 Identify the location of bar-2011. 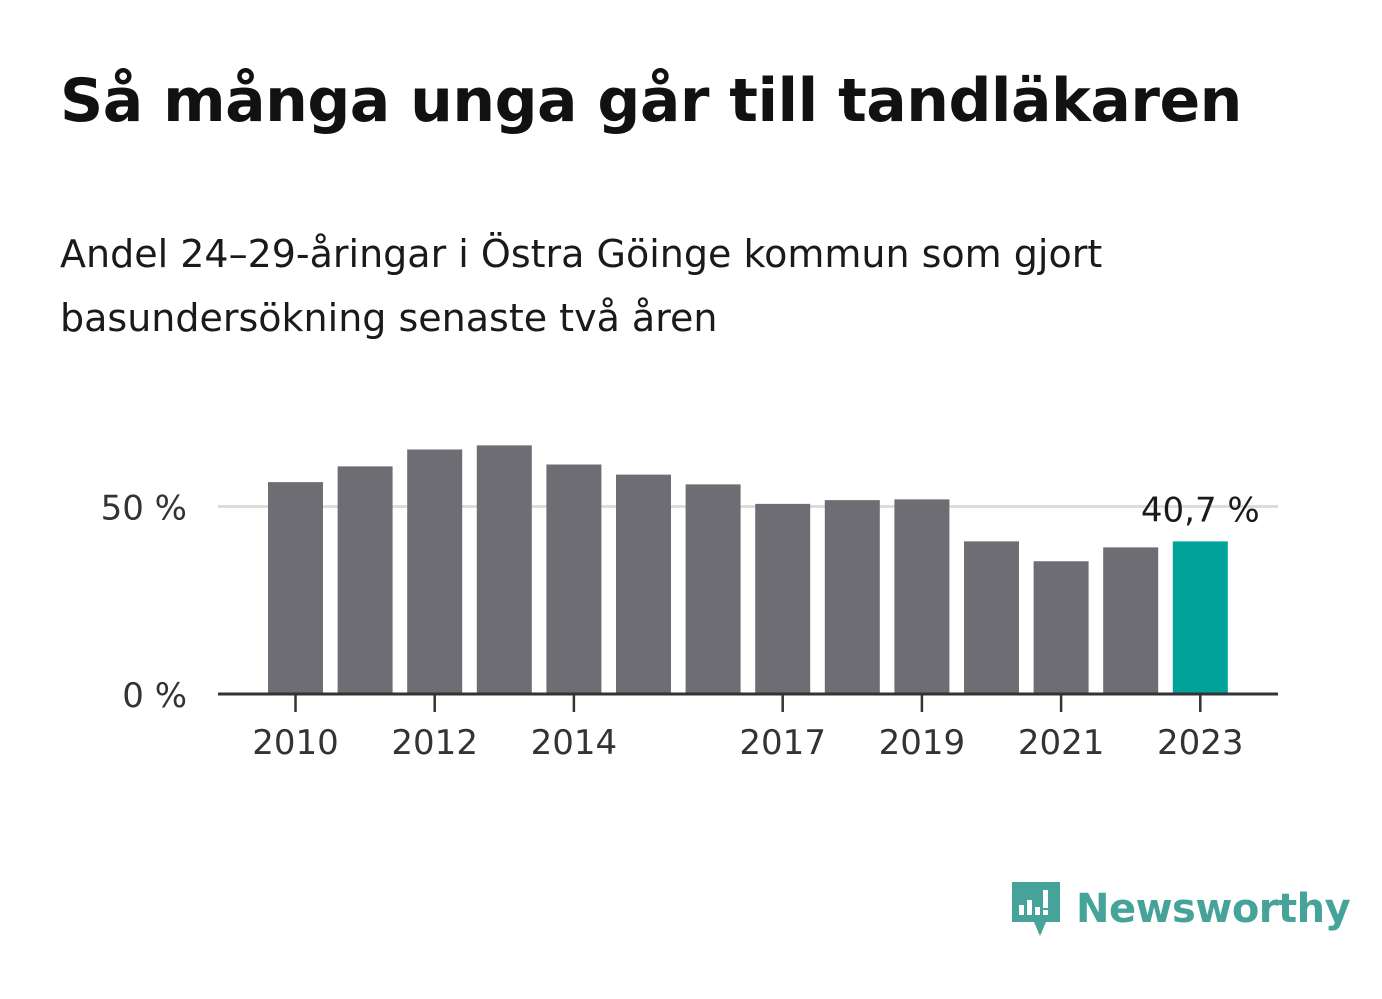
(365, 580).